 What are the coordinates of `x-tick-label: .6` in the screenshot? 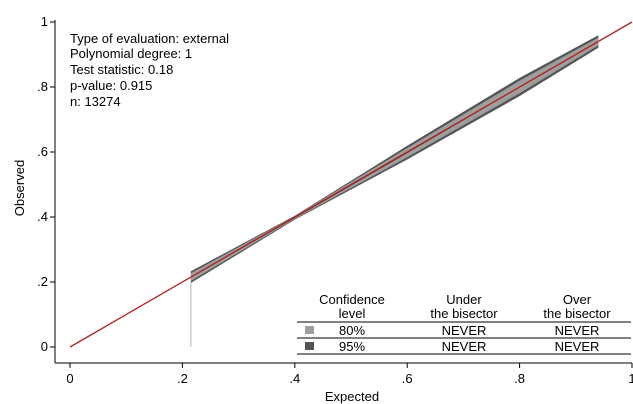 It's located at (407, 378).